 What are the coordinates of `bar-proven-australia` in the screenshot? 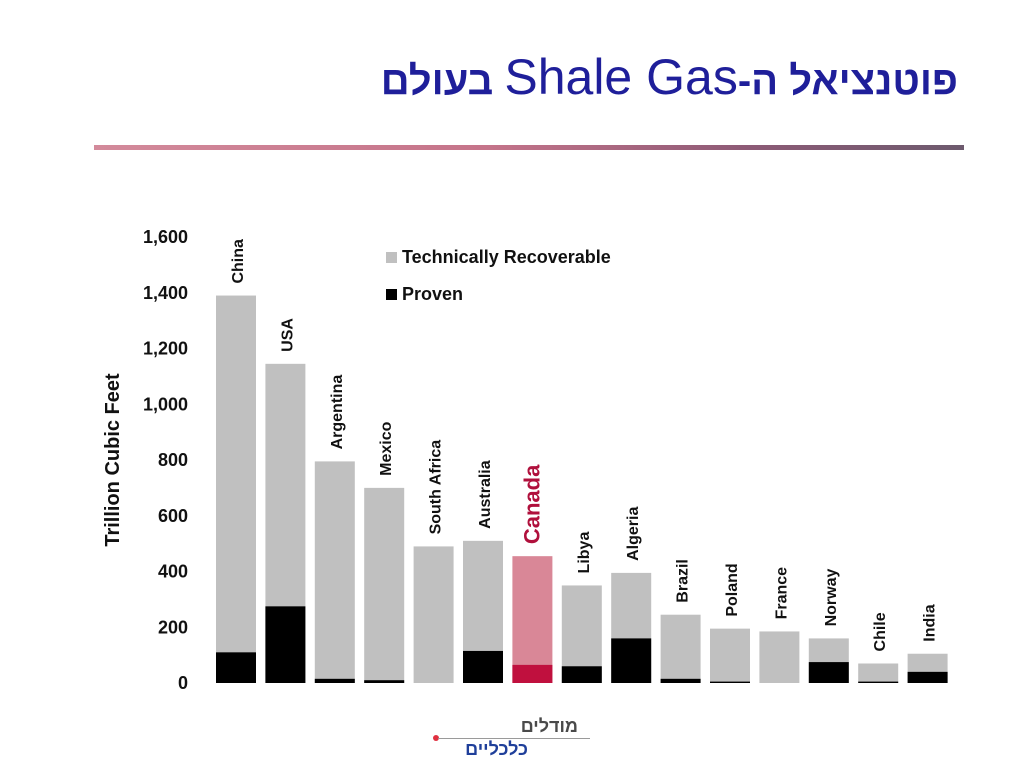 It's located at (483, 666).